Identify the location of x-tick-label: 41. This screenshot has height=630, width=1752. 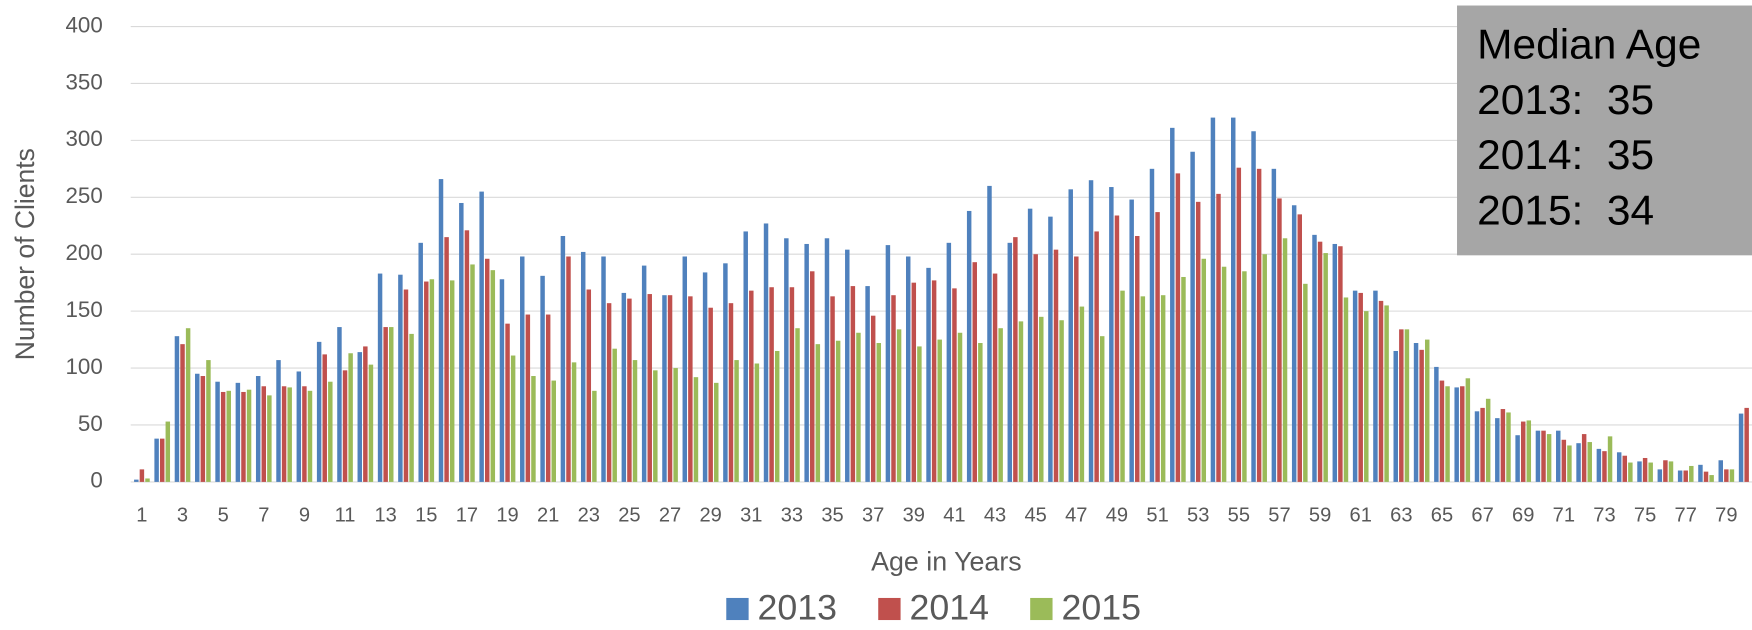
(954, 516).